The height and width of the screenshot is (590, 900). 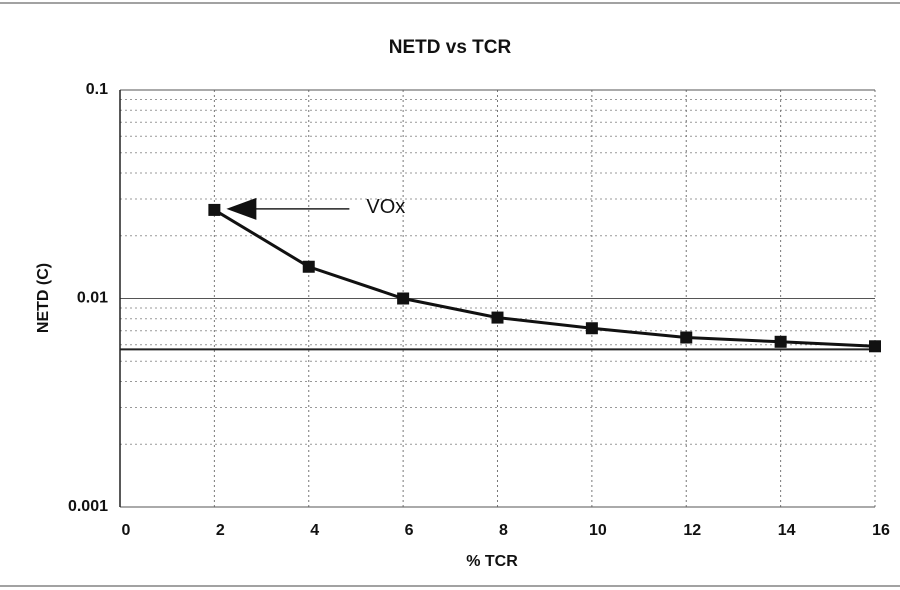 What do you see at coordinates (881, 530) in the screenshot?
I see `x-tick-label: 16` at bounding box center [881, 530].